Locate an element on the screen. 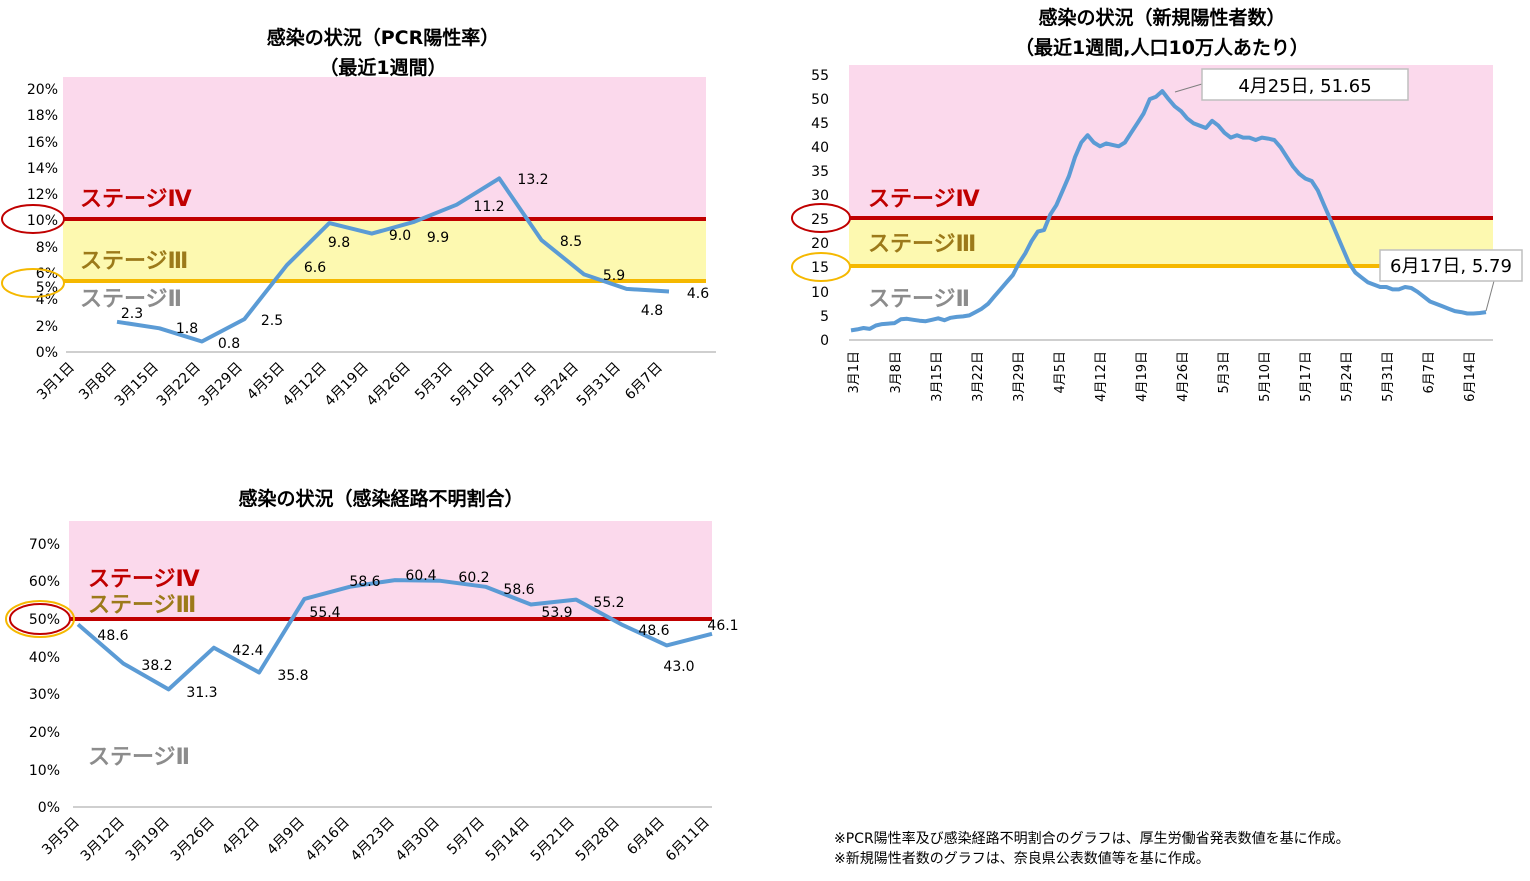 This screenshot has height=881, width=1530. pcr-series-line is located at coordinates (393, 260).